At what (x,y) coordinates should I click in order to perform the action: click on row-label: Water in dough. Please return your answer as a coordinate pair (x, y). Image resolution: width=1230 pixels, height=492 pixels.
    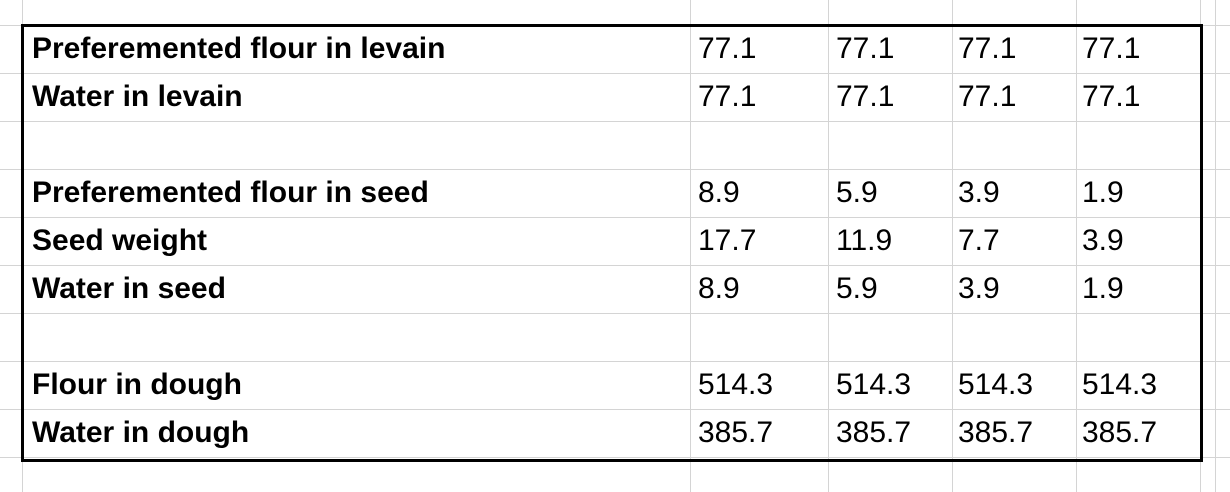
    Looking at the image, I should click on (141, 432).